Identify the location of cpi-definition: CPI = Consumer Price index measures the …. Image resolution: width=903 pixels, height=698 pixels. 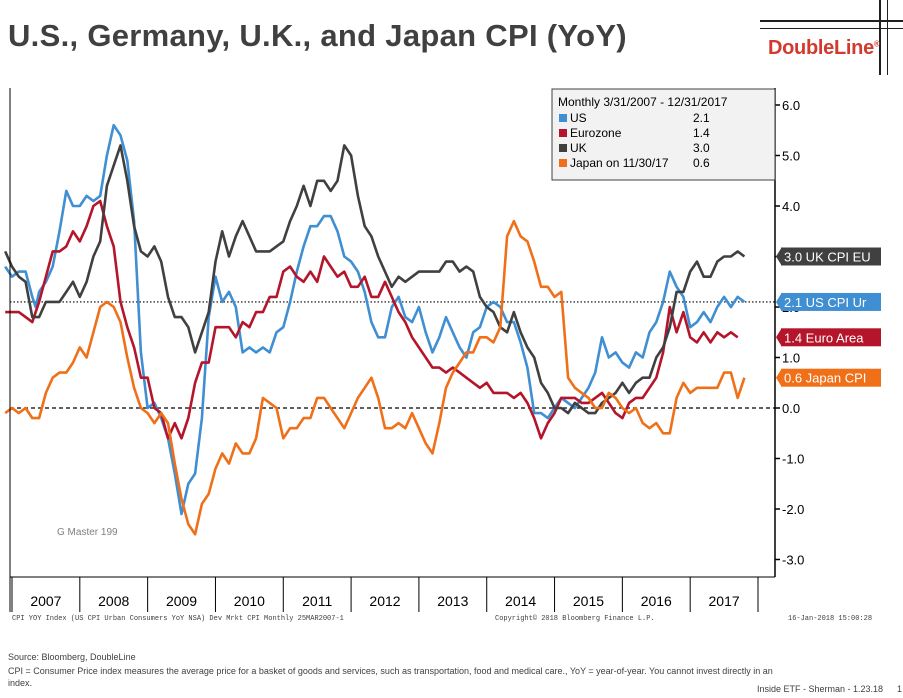
(390, 677).